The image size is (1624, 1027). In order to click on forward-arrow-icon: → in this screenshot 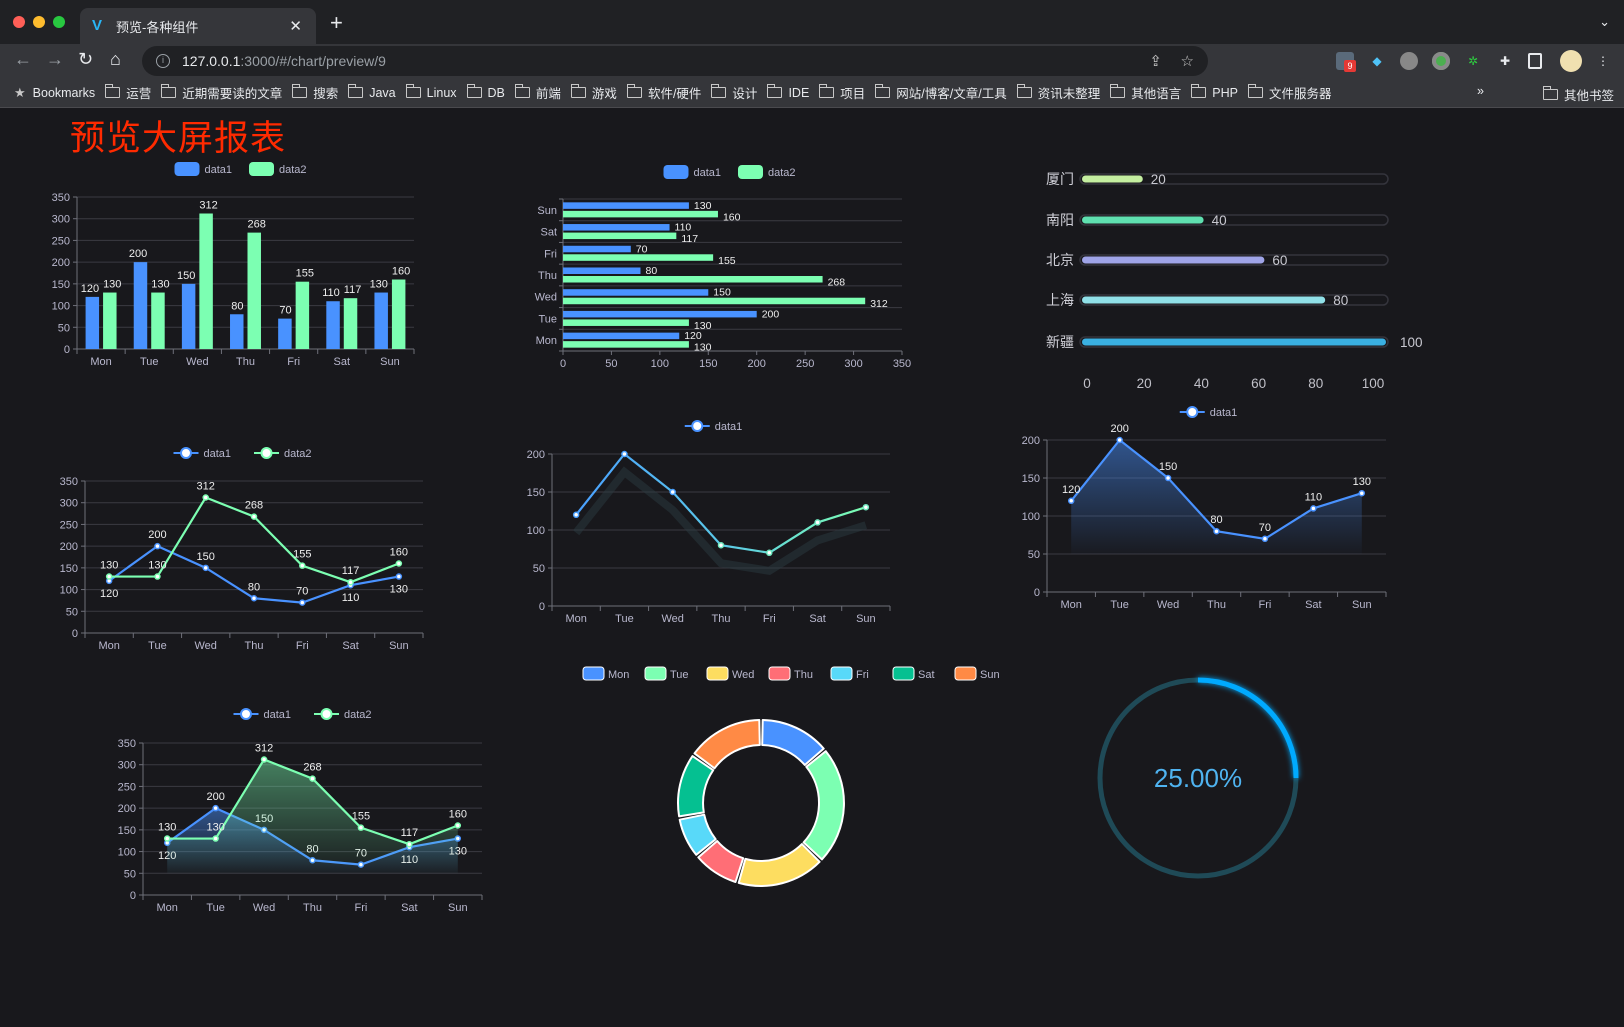, I will do `click(55, 59)`.